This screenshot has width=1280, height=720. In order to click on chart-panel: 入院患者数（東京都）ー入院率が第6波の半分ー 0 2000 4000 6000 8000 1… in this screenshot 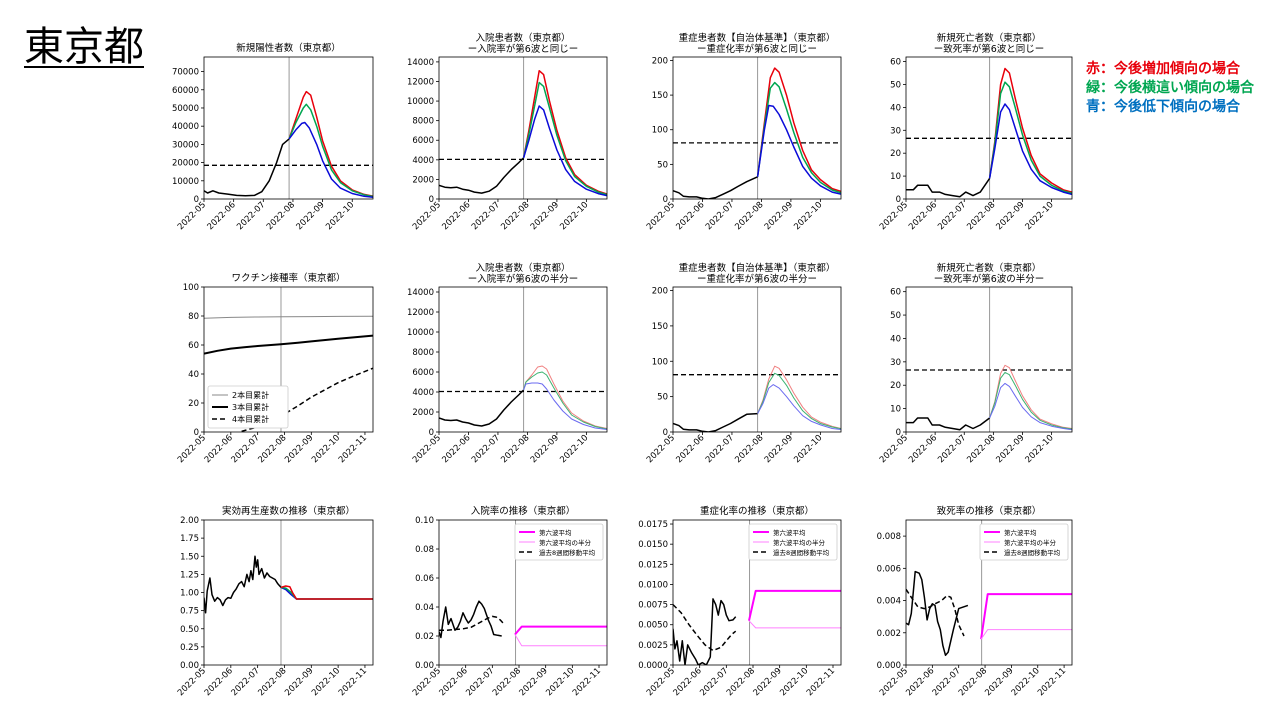, I will do `click(507, 363)`.